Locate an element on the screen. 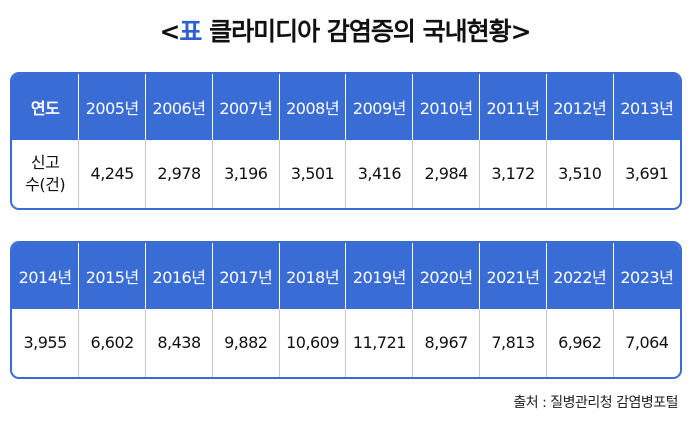 Image resolution: width=690 pixels, height=430 pixels. header-cell: 연도 is located at coordinates (45, 107).